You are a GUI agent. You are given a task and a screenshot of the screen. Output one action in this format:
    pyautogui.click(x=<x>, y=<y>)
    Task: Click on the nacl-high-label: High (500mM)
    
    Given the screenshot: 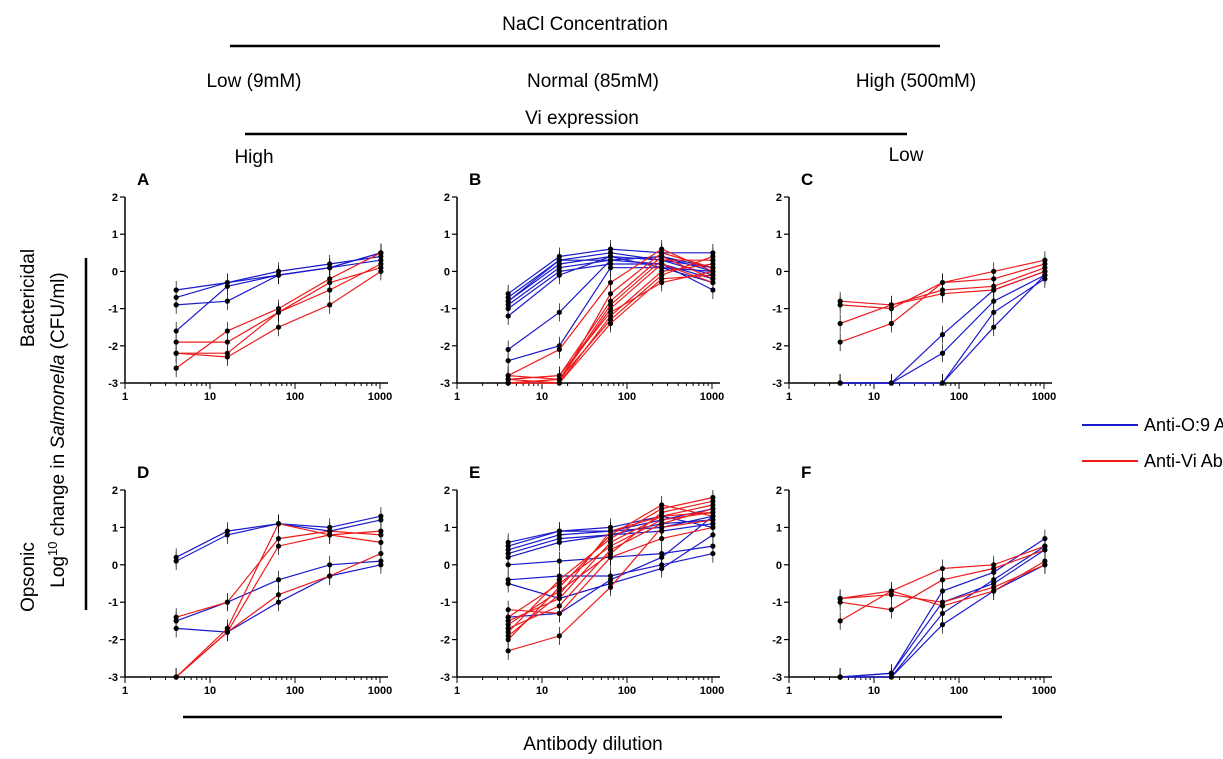 What is the action you would take?
    pyautogui.click(x=916, y=81)
    